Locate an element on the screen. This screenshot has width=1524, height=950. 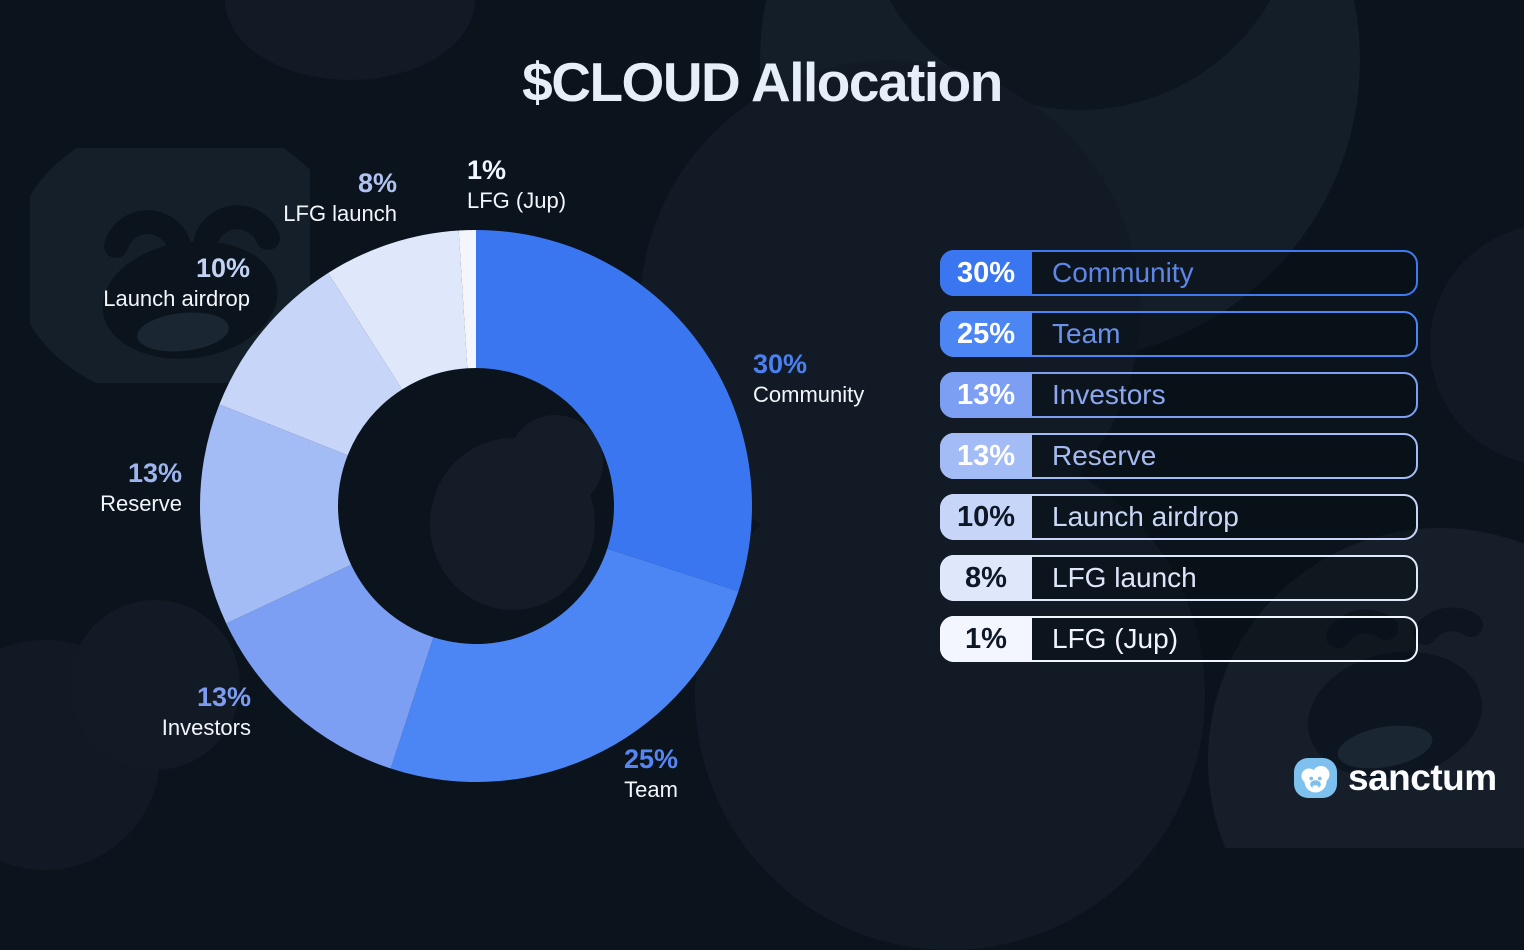
cloud-face-top-left is located at coordinates (170, 265).